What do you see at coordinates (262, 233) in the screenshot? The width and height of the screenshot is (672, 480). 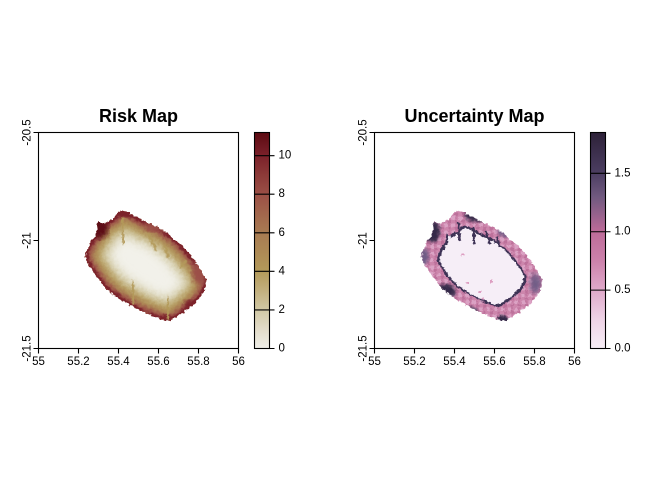 I see `risk-colorbar-tick-lines` at bounding box center [262, 233].